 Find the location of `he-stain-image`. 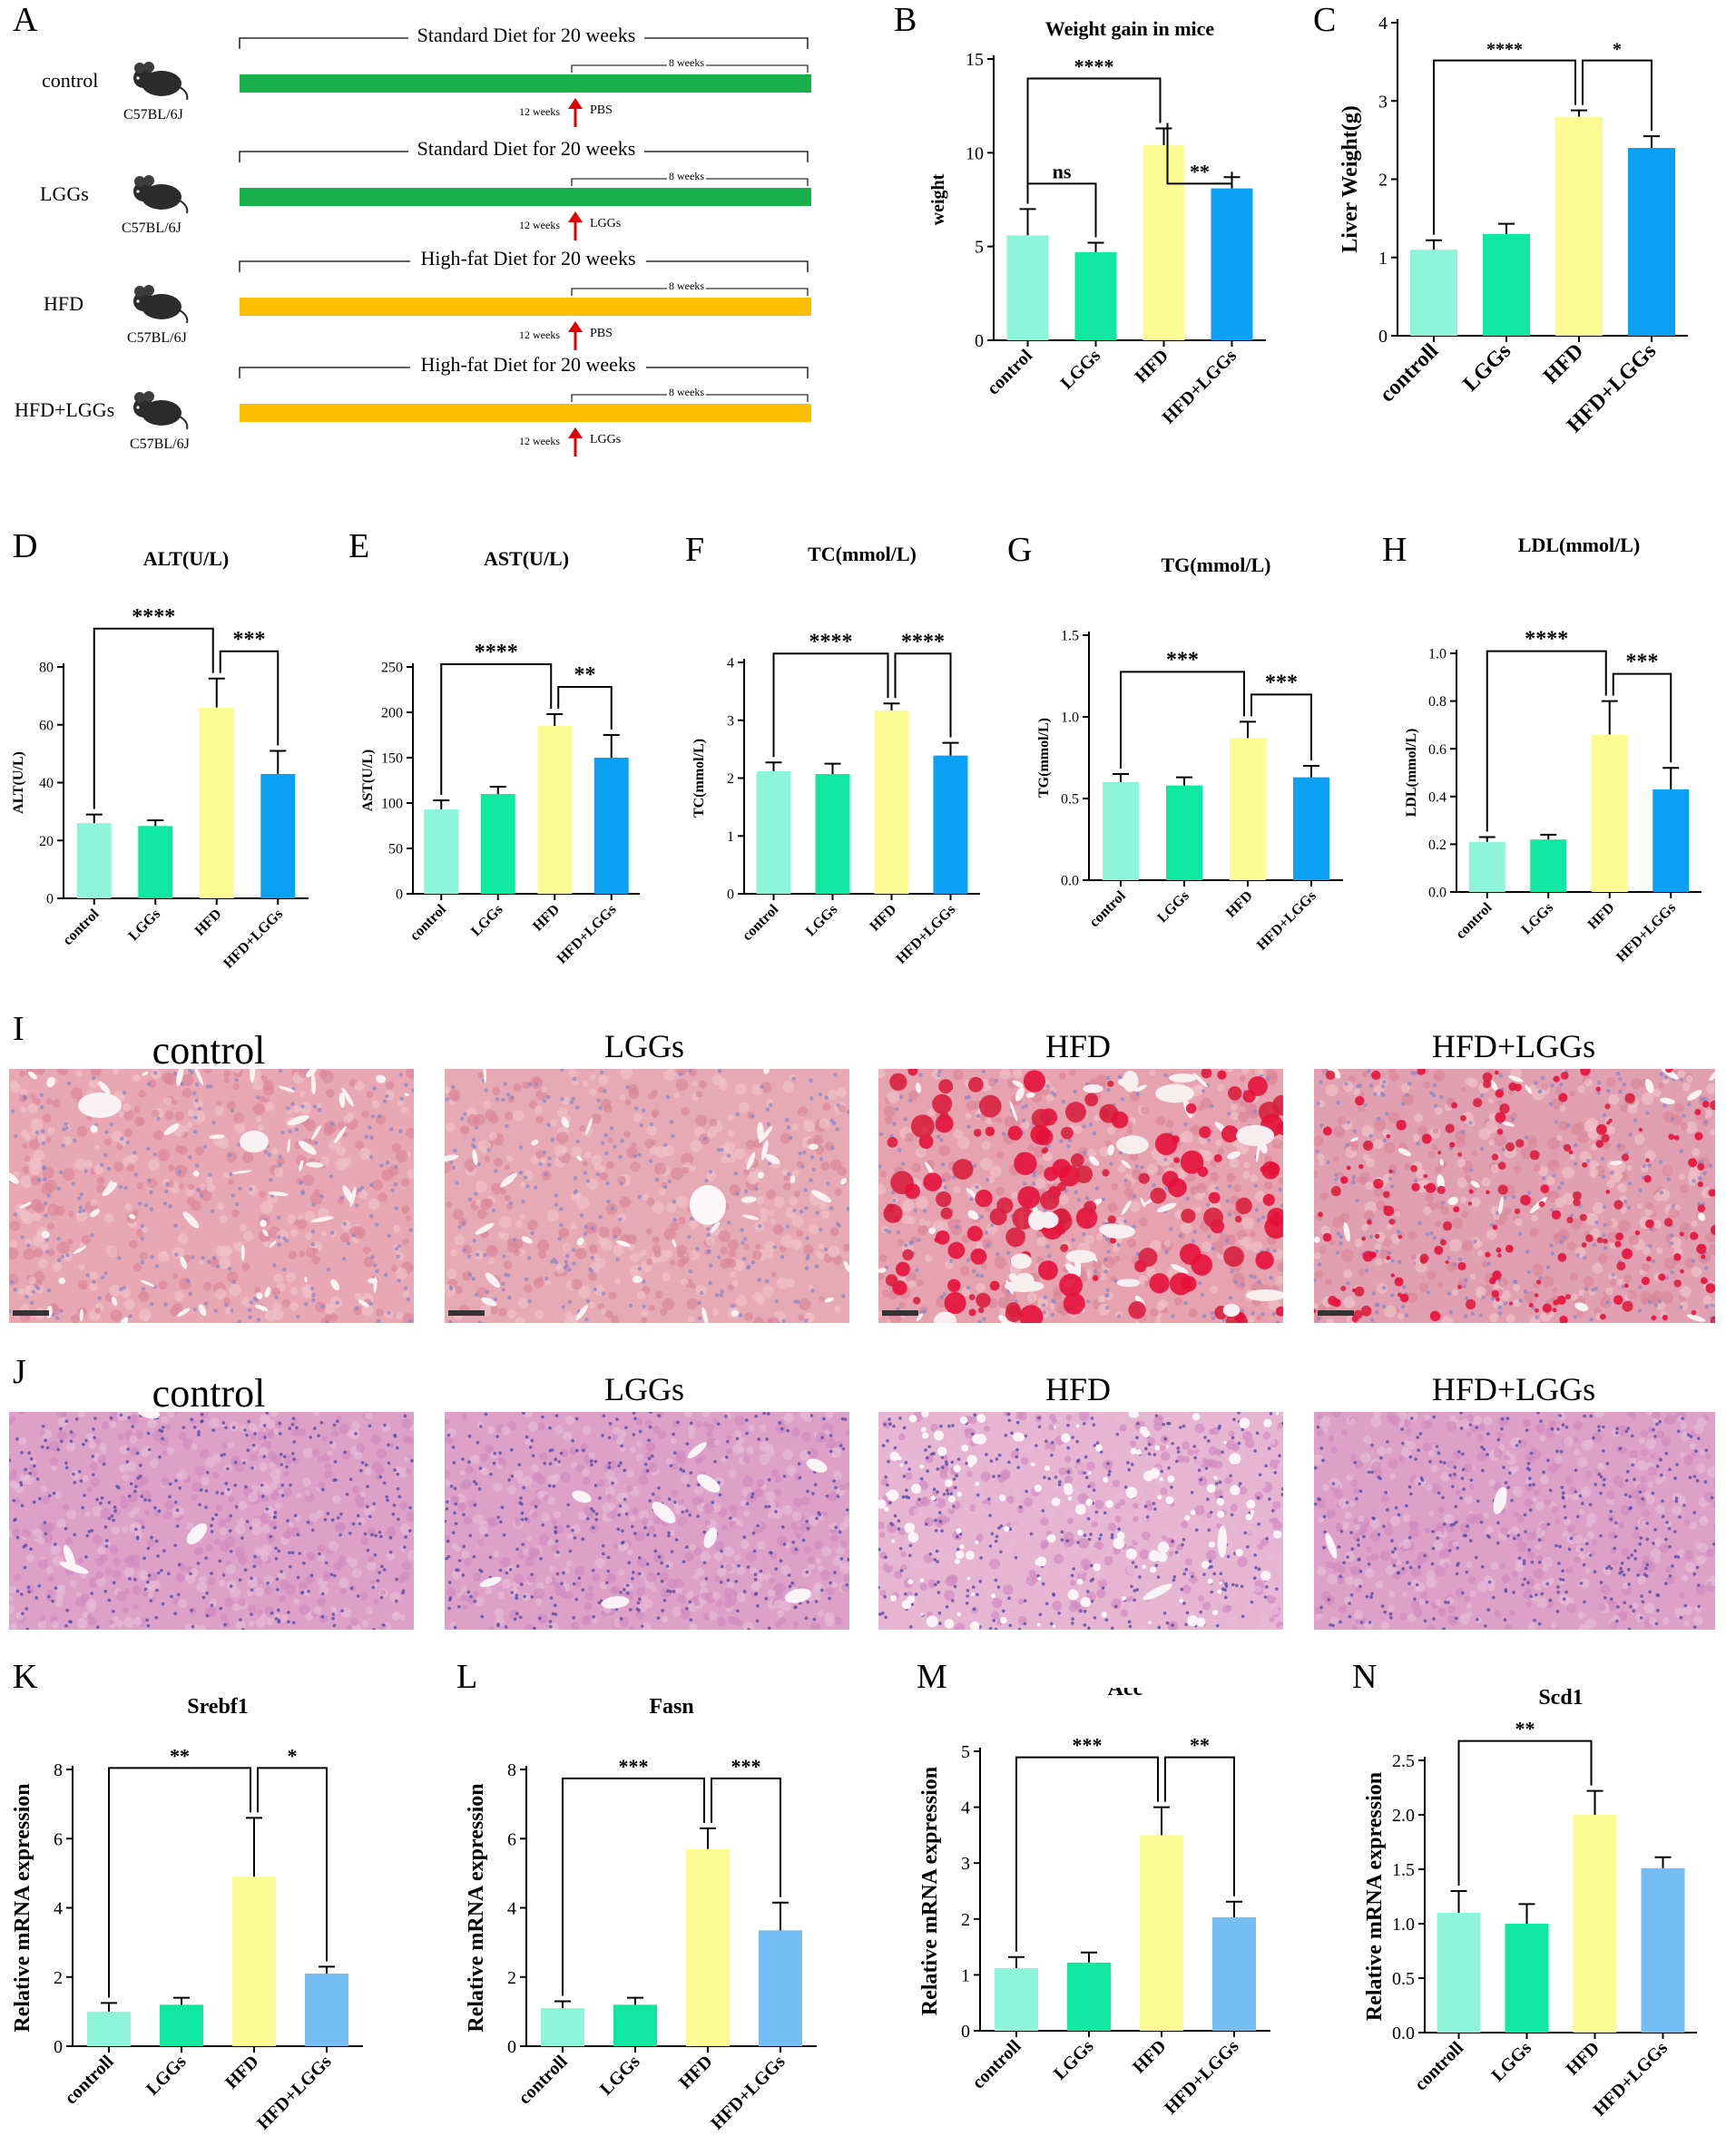

he-stain-image is located at coordinates (1515, 1521).